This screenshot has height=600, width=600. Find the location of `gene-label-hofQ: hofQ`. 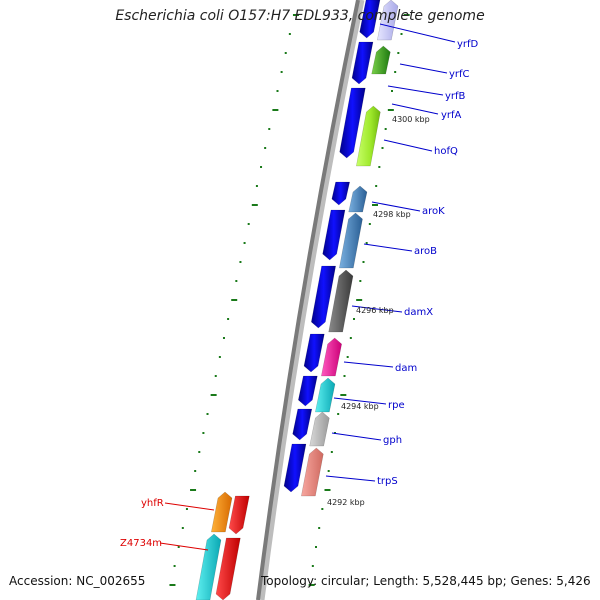

gene-label-hofQ: hofQ is located at coordinates (446, 151).